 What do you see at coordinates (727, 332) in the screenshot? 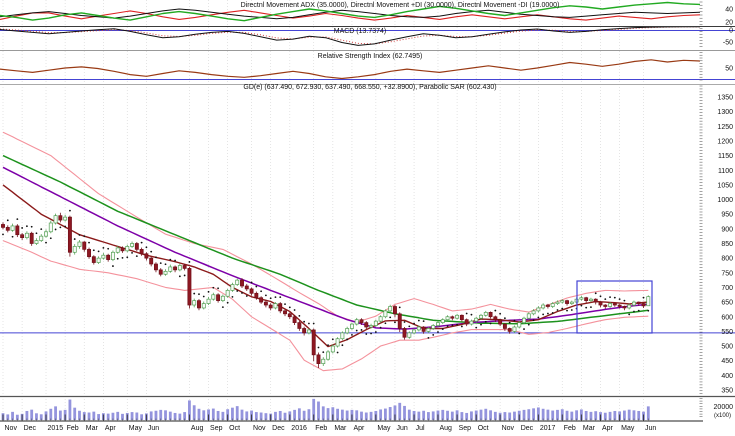
I see `svg-text: 550` at bounding box center [727, 332].